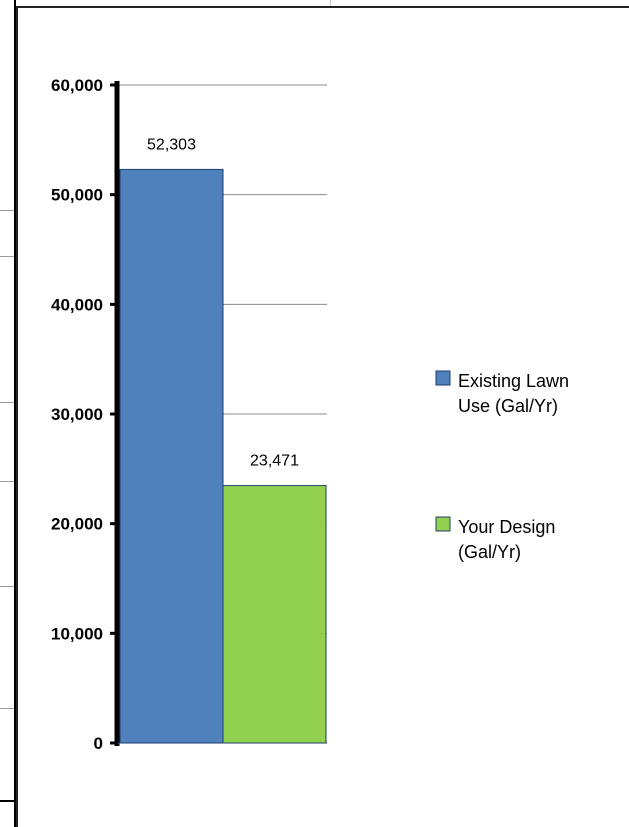 The height and width of the screenshot is (827, 629). I want to click on y-tick-label: 0, so click(98, 743).